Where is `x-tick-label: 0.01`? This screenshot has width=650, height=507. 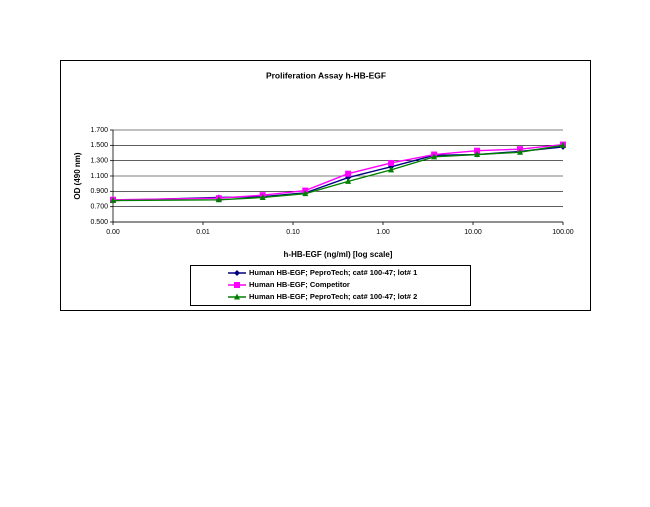
x-tick-label: 0.01 is located at coordinates (203, 232).